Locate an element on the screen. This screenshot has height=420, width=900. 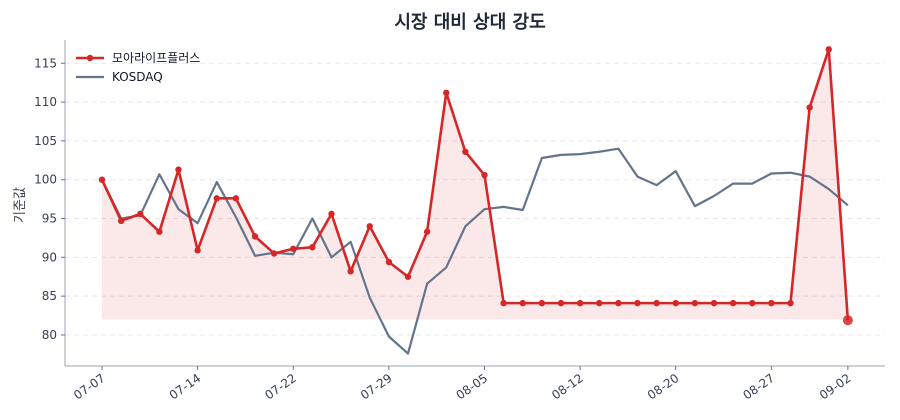
y-tick-label: 100 is located at coordinates (45, 180).